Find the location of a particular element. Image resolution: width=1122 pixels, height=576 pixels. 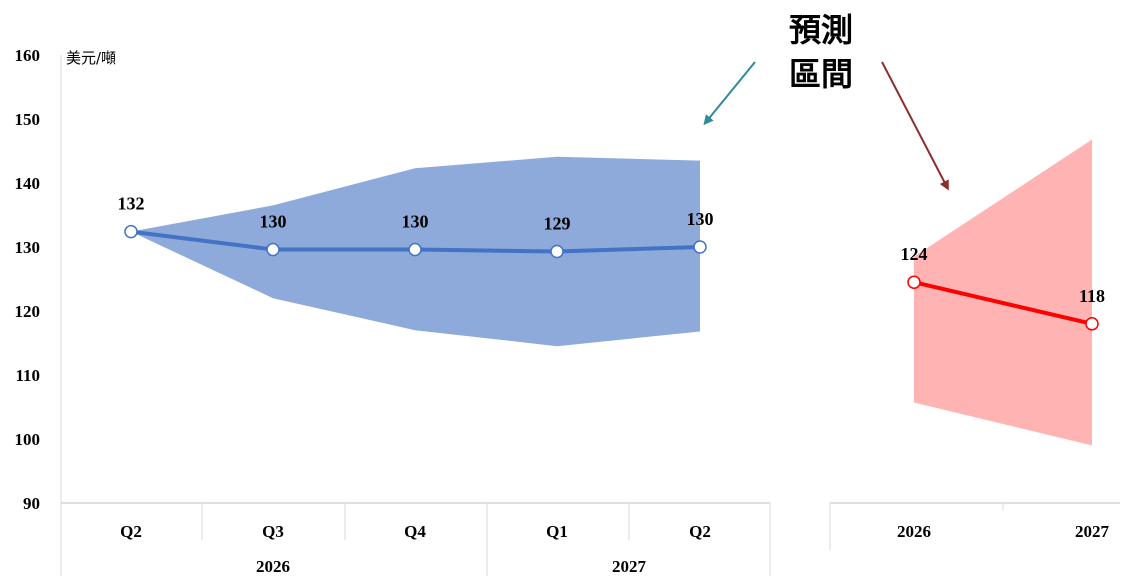

y-tick-label: 120 is located at coordinates (28, 311).